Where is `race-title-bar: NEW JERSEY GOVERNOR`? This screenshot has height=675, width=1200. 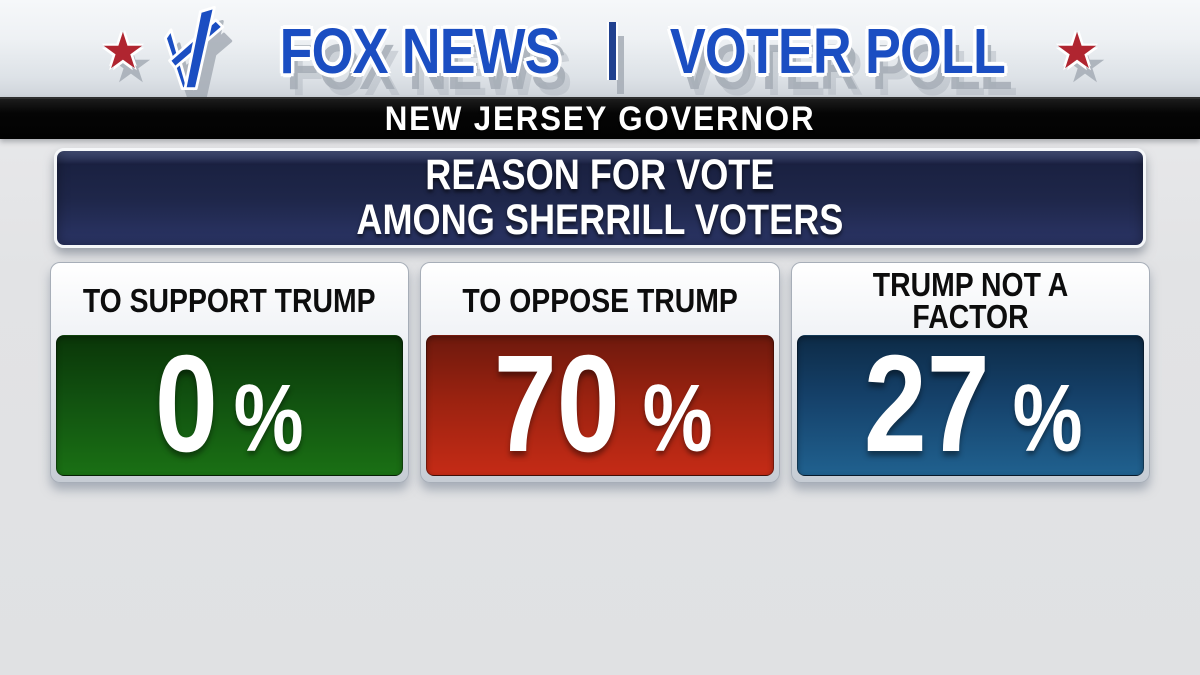 race-title-bar: NEW JERSEY GOVERNOR is located at coordinates (600, 118).